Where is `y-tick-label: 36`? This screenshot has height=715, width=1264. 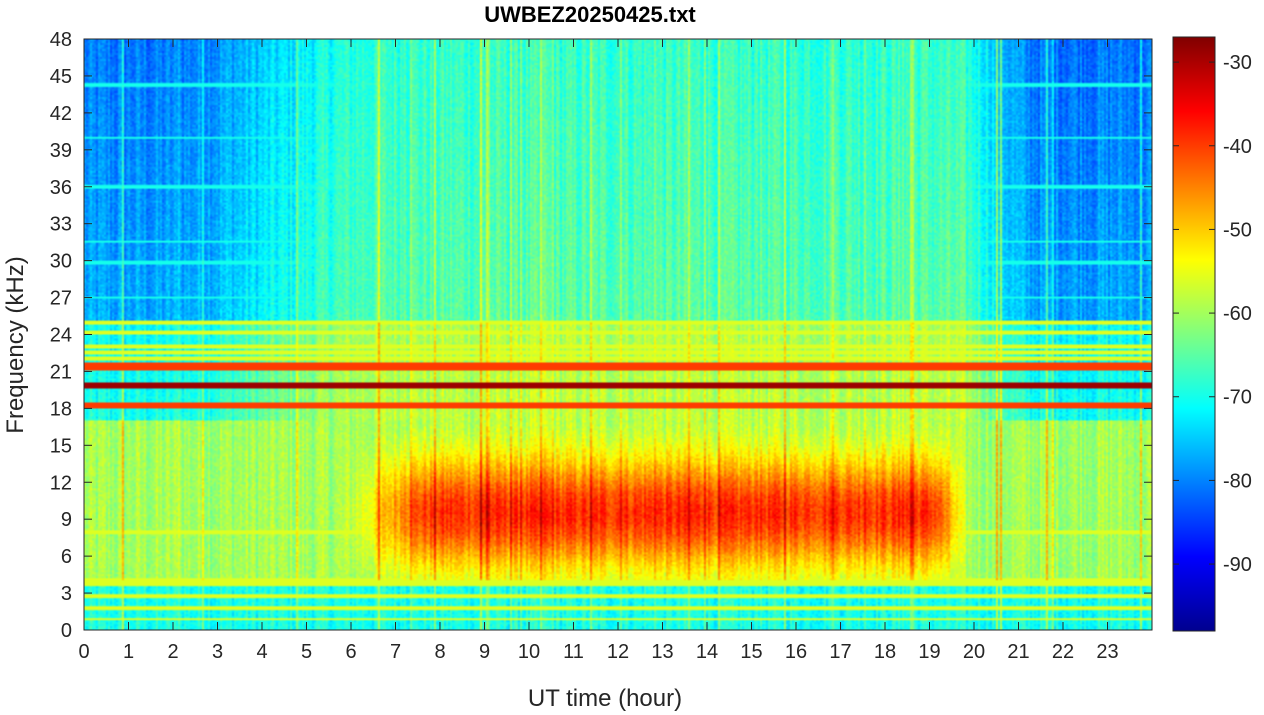
y-tick-label: 36 is located at coordinates (61, 188).